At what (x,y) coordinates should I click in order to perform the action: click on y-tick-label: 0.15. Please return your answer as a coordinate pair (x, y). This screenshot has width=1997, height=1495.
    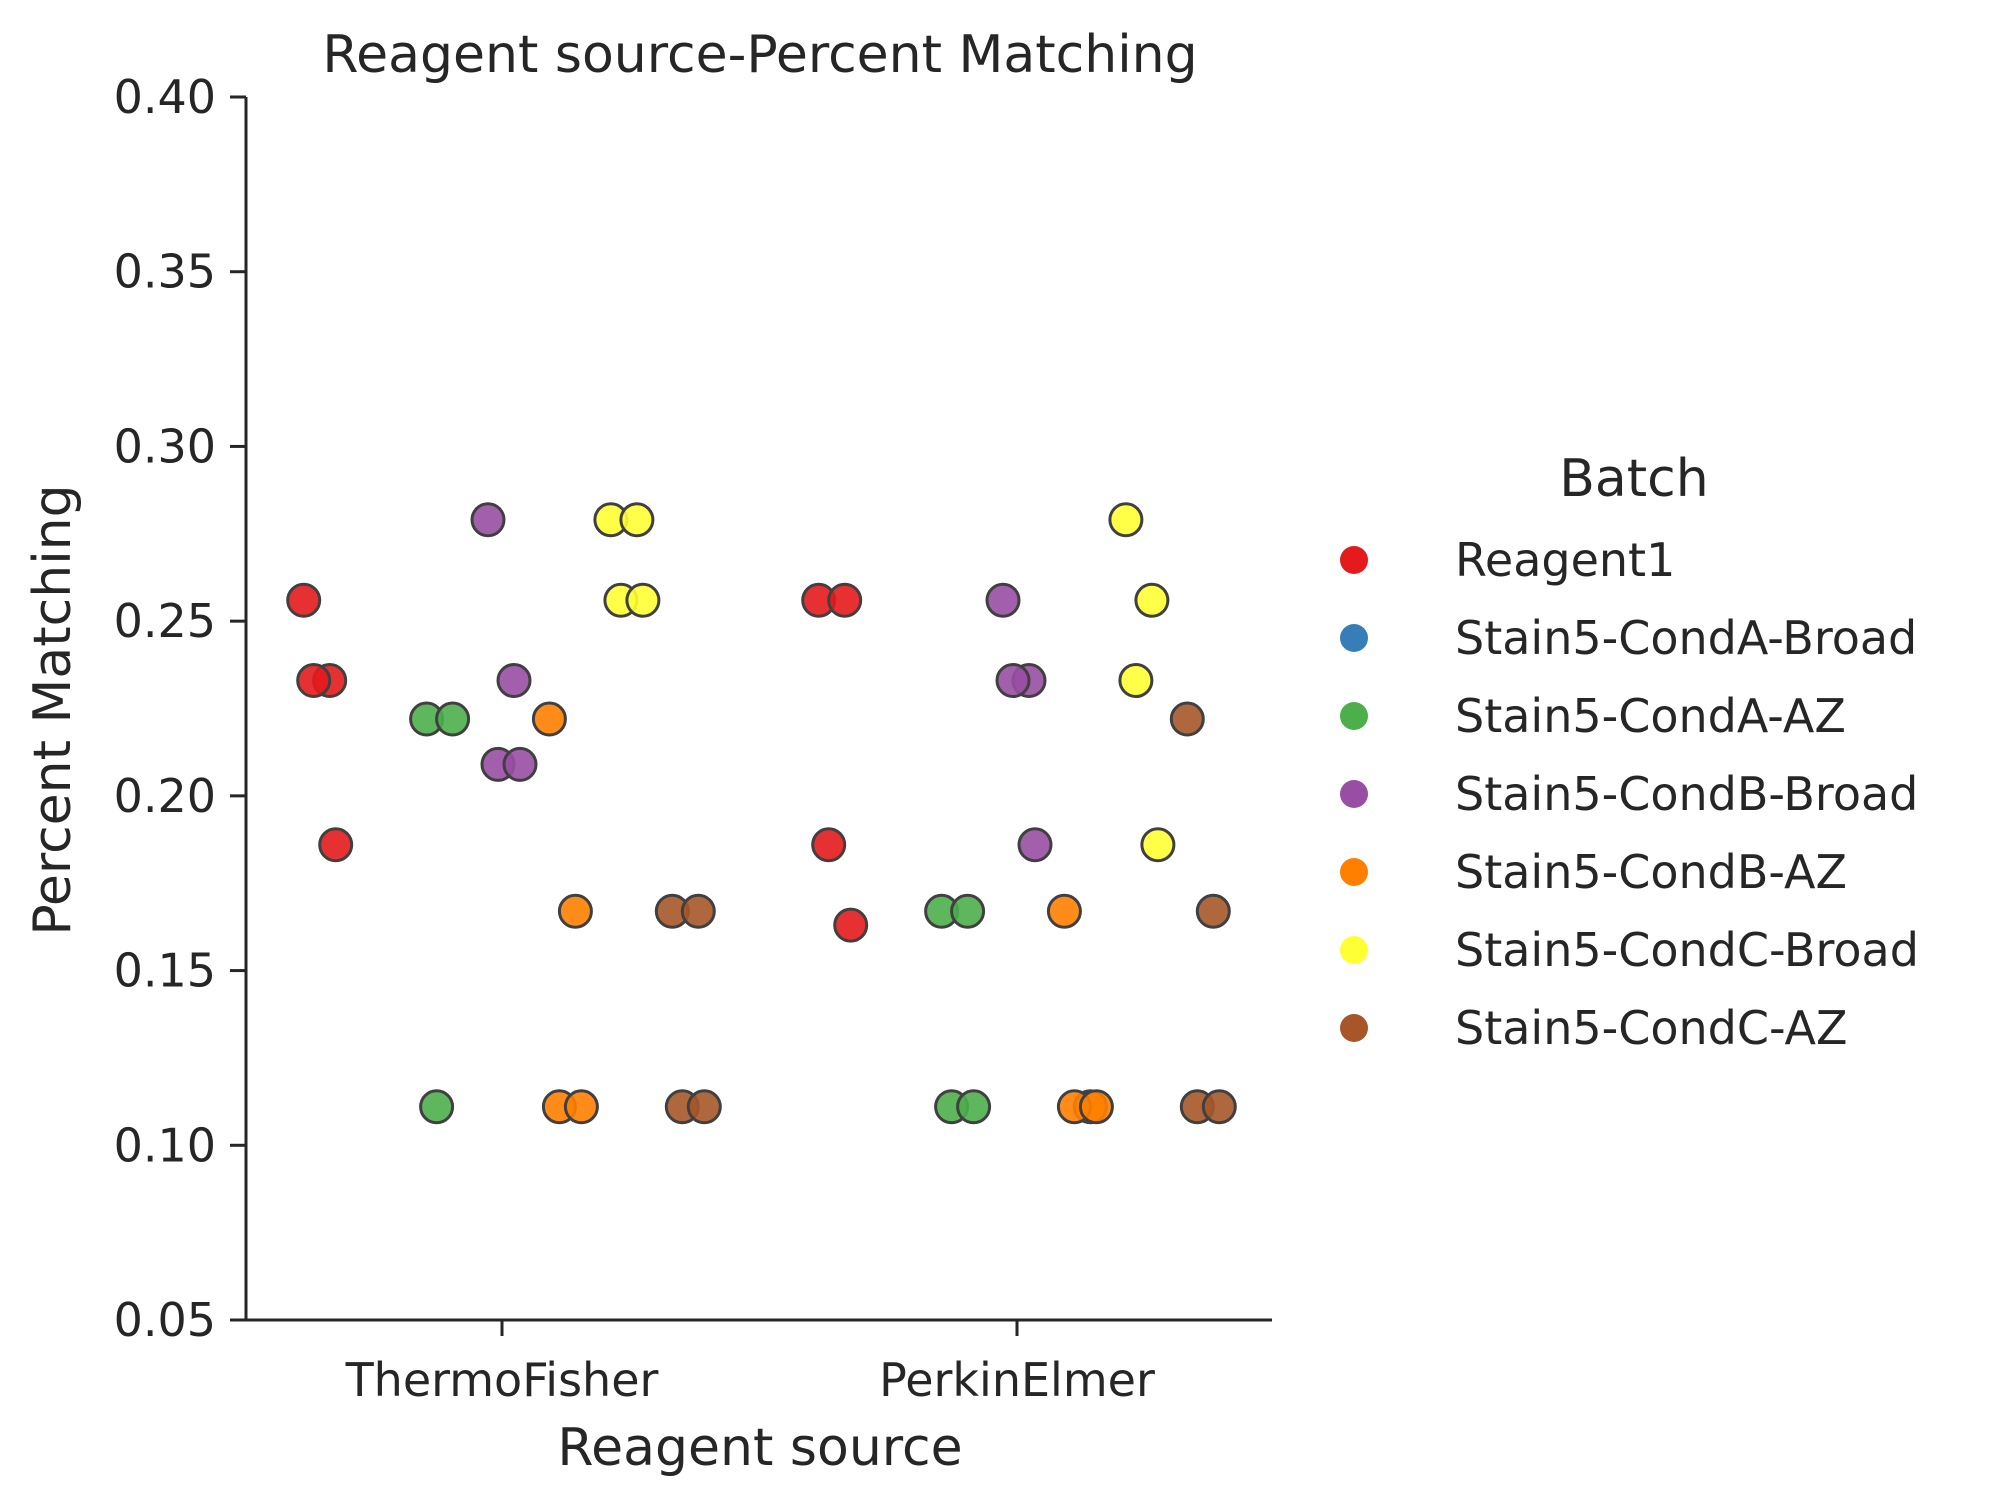
    Looking at the image, I should click on (165, 971).